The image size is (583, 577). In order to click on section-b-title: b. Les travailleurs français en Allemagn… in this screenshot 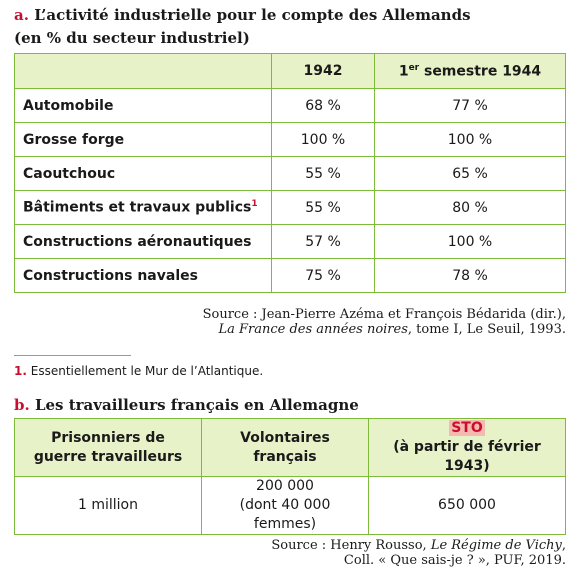, I will do `click(186, 405)`.